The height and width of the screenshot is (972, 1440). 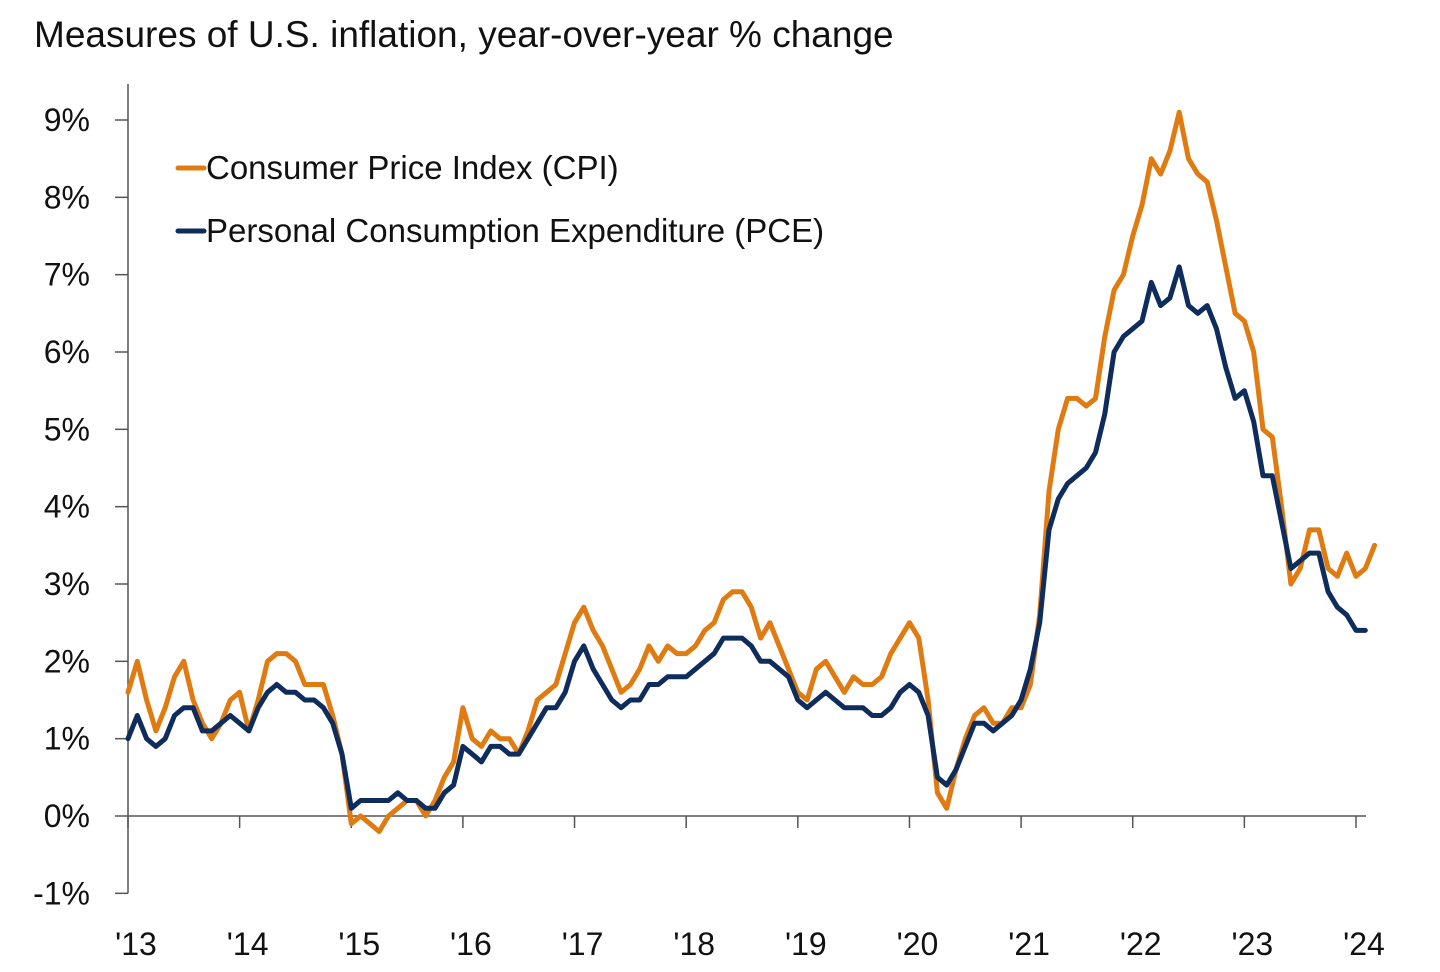 What do you see at coordinates (1364, 944) in the screenshot?
I see `x-tick-label: '24` at bounding box center [1364, 944].